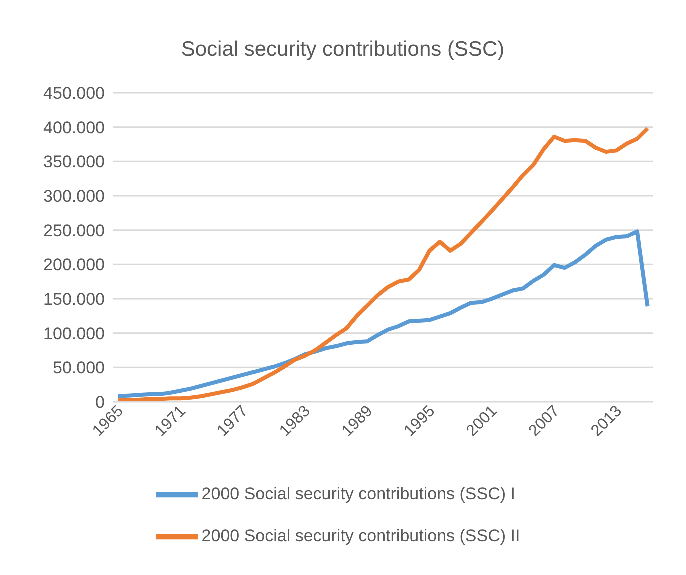 Image resolution: width=686 pixels, height=575 pixels. What do you see at coordinates (74, 230) in the screenshot?
I see `y-tick-label: 250.000` at bounding box center [74, 230].